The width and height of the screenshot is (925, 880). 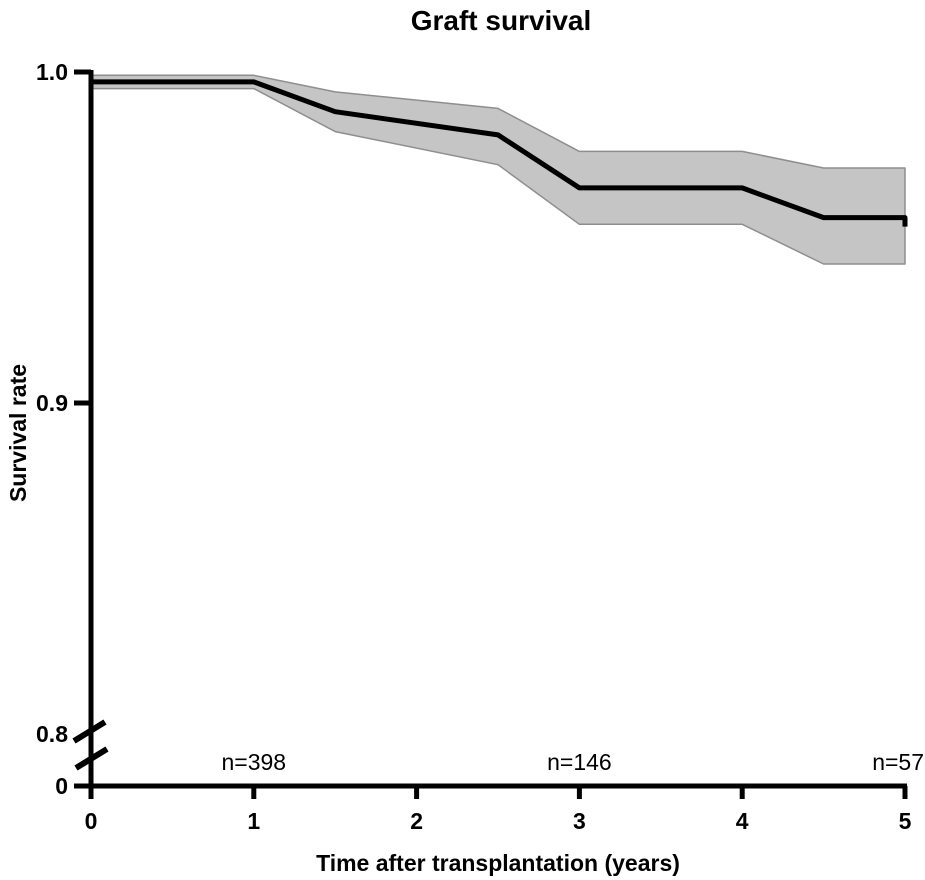 I want to click on axis-break-slash-upper, so click(x=89, y=731).